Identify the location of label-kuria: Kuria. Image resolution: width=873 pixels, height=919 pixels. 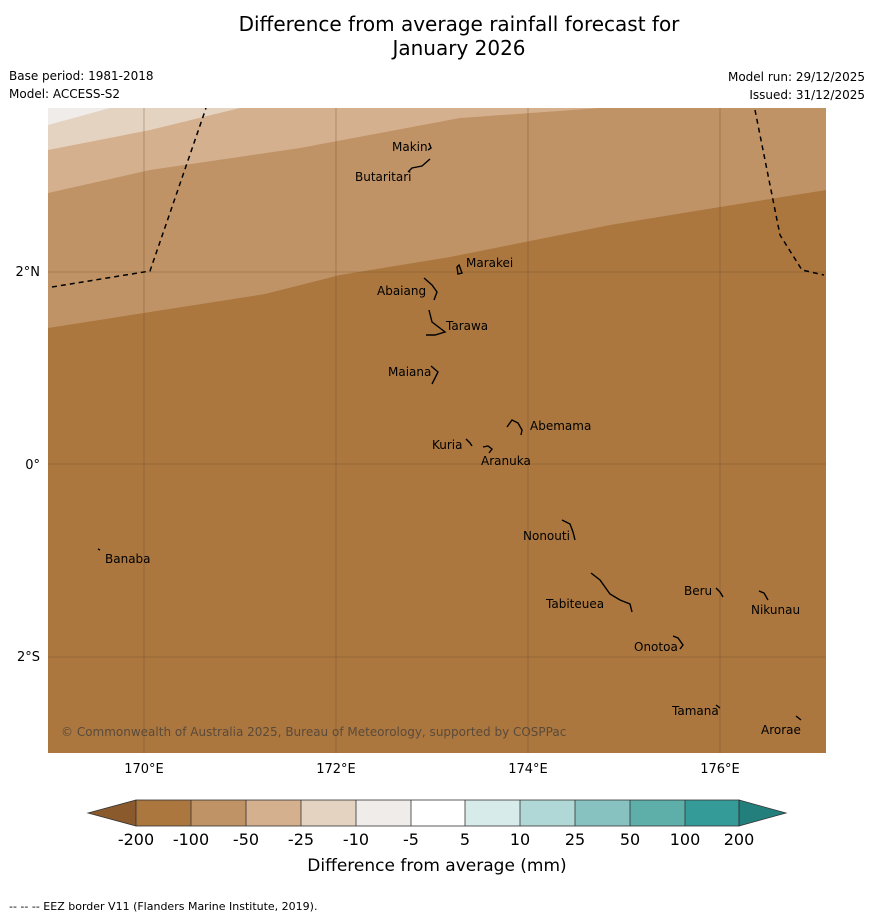
(447, 445).